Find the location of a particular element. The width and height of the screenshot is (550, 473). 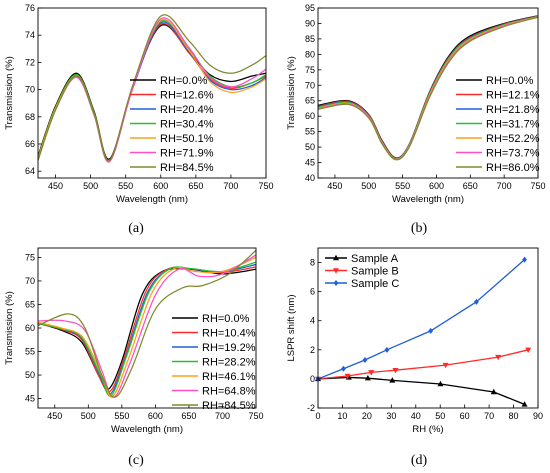

panel-label-1: (a) is located at coordinates (136, 228).